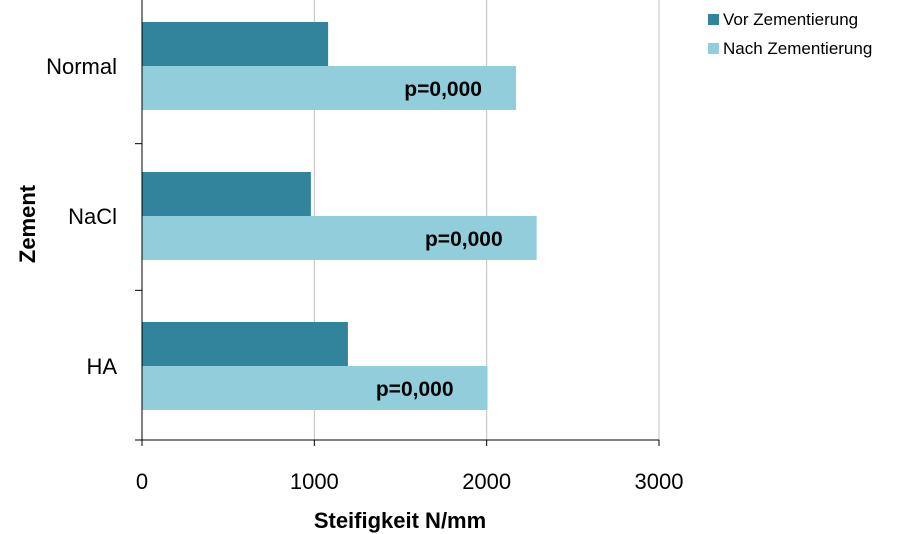 This screenshot has width=907, height=534. I want to click on bar-nacl-nach, so click(339, 238).